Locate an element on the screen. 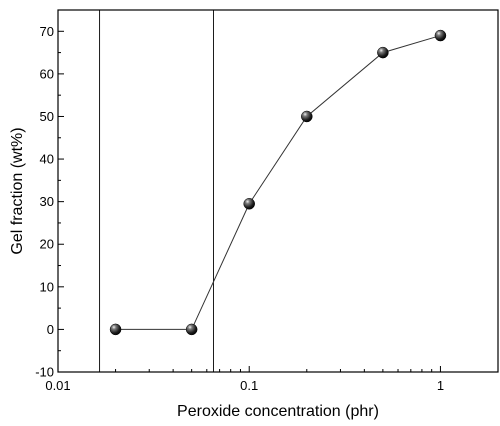 The image size is (500, 426). y-tick-label: -10 is located at coordinates (44, 372).